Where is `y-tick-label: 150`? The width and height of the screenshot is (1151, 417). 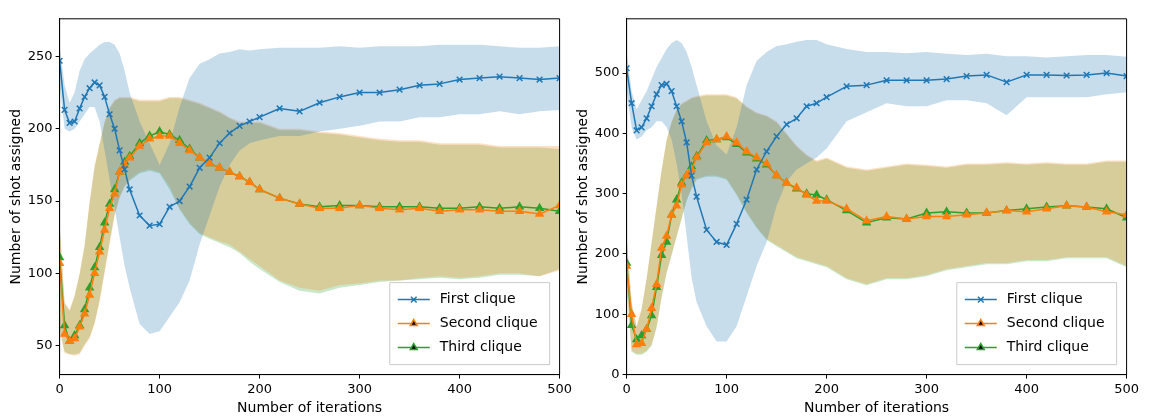
y-tick-label: 150 is located at coordinates (40, 200).